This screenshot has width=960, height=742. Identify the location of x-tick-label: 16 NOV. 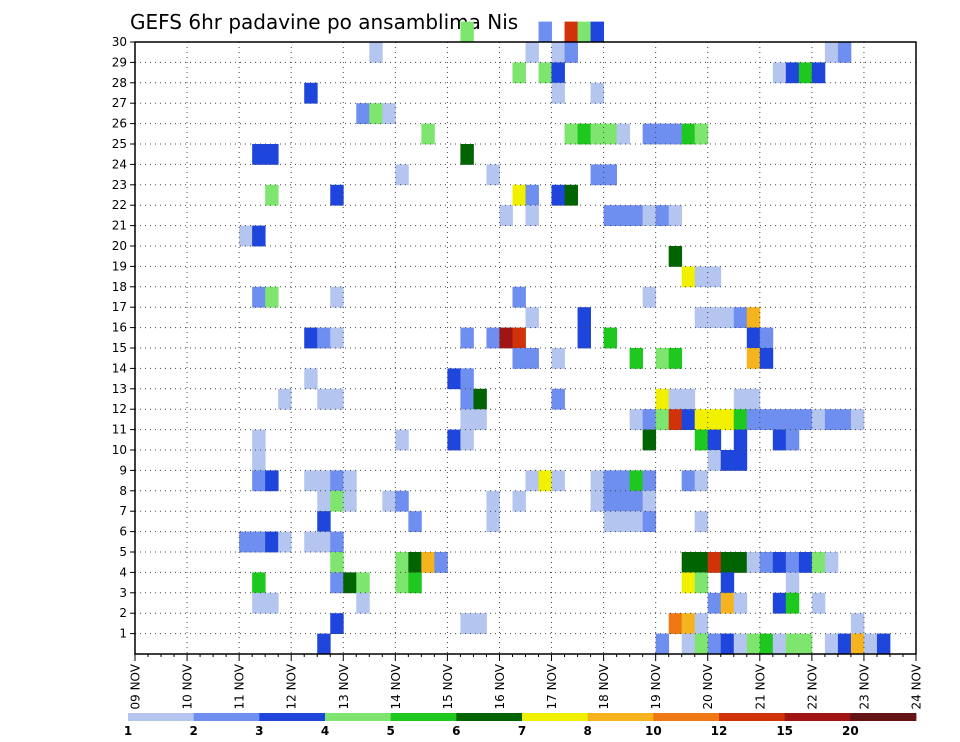
(500, 686).